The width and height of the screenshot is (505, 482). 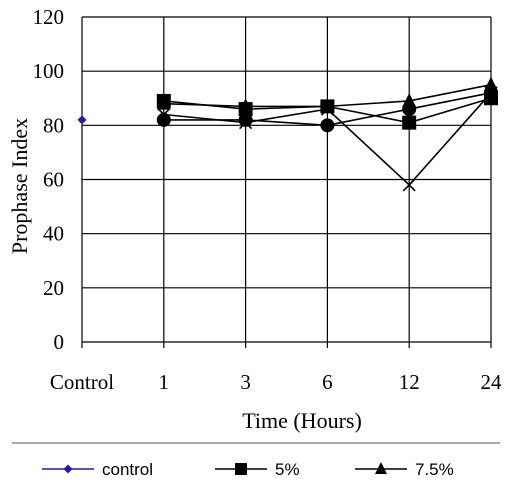 What do you see at coordinates (245, 382) in the screenshot?
I see `x-tick-label: 3` at bounding box center [245, 382].